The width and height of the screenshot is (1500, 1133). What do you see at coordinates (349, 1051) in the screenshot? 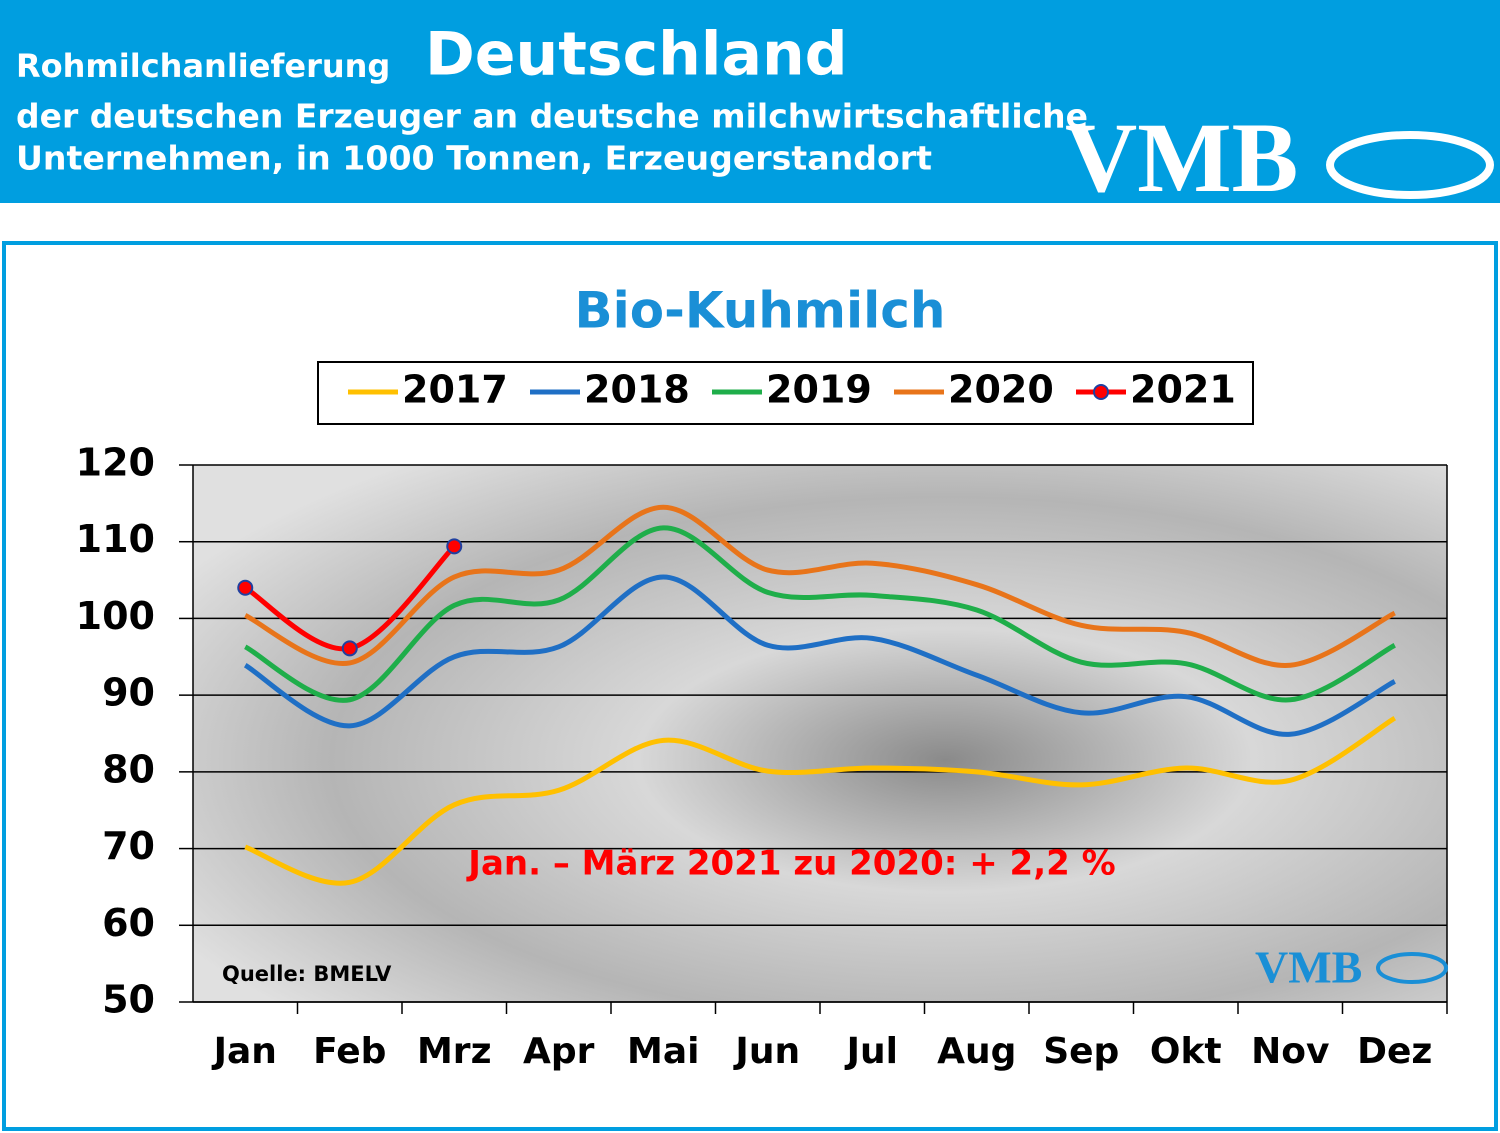
I see `x-tick-label: Feb` at bounding box center [349, 1051].